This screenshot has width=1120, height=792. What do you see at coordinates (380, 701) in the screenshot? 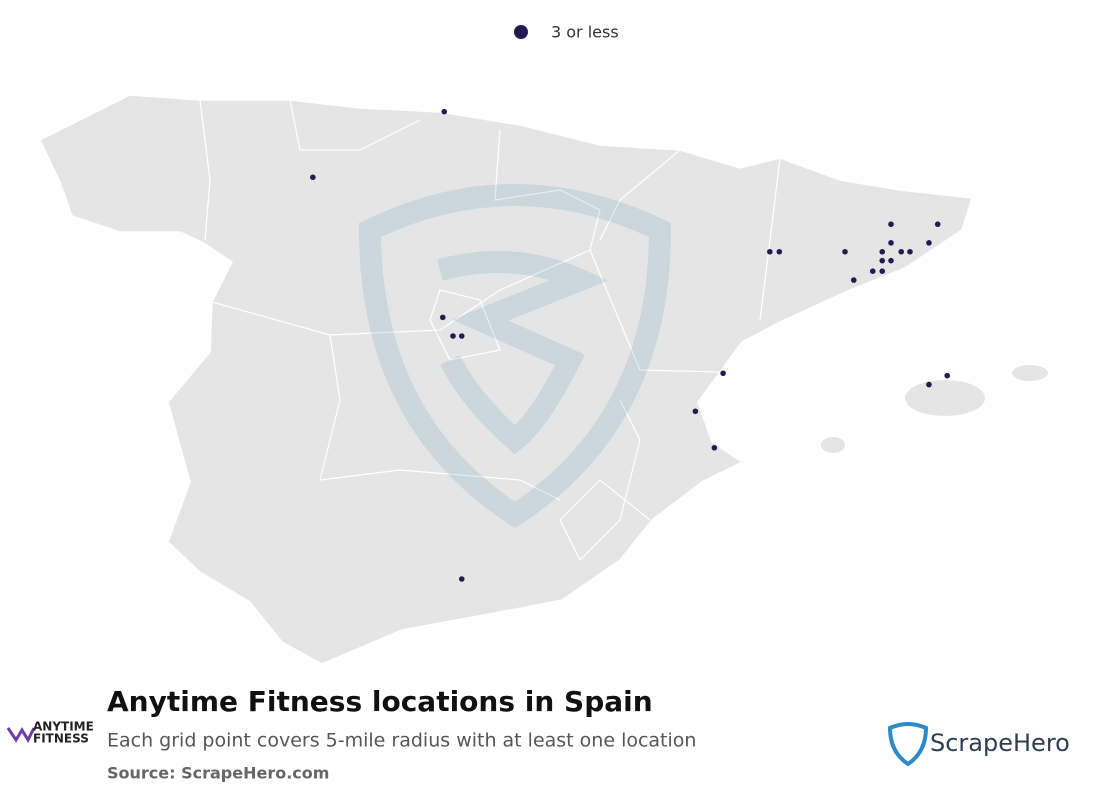
I see `title: Anytime Fitness locations in Spain` at bounding box center [380, 701].